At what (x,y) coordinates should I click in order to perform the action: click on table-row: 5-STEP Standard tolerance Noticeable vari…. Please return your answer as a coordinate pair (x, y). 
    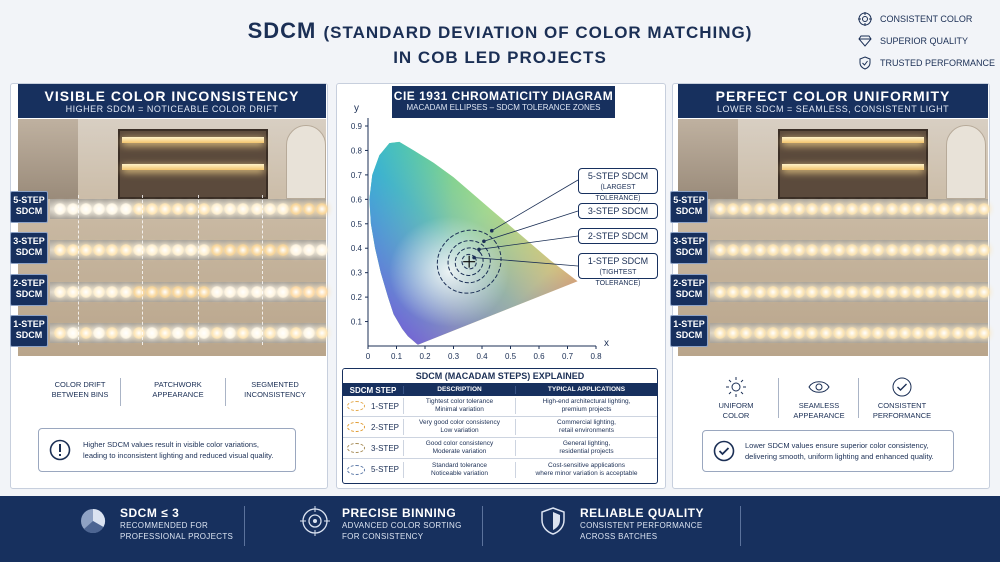
    Looking at the image, I should click on (500, 469).